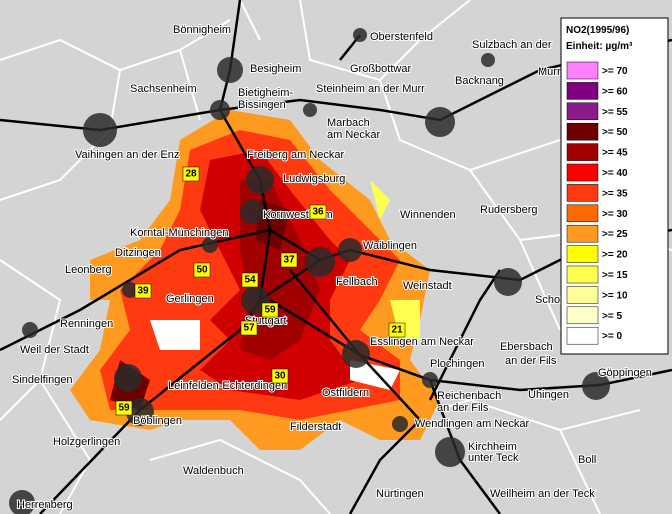 The width and height of the screenshot is (672, 514). I want to click on place-label: Boll, so click(587, 460).